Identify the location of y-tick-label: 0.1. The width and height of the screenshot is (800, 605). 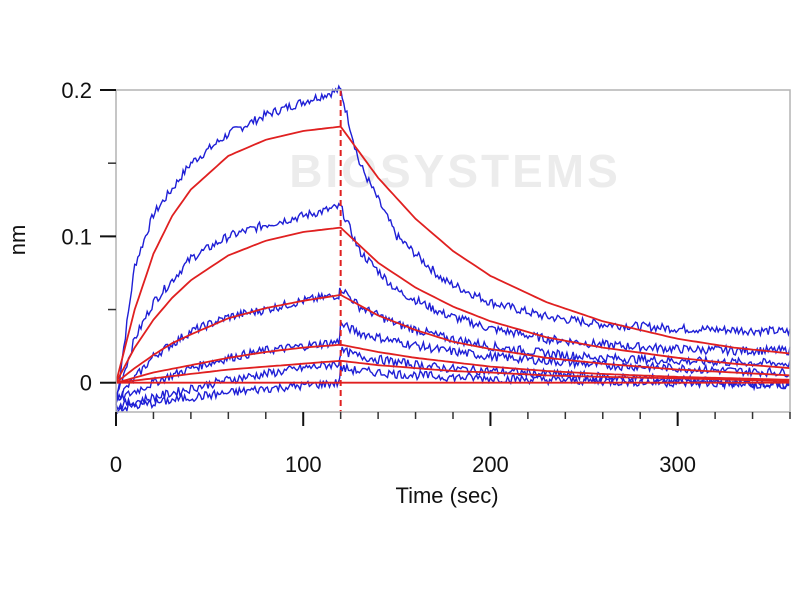
(76, 236).